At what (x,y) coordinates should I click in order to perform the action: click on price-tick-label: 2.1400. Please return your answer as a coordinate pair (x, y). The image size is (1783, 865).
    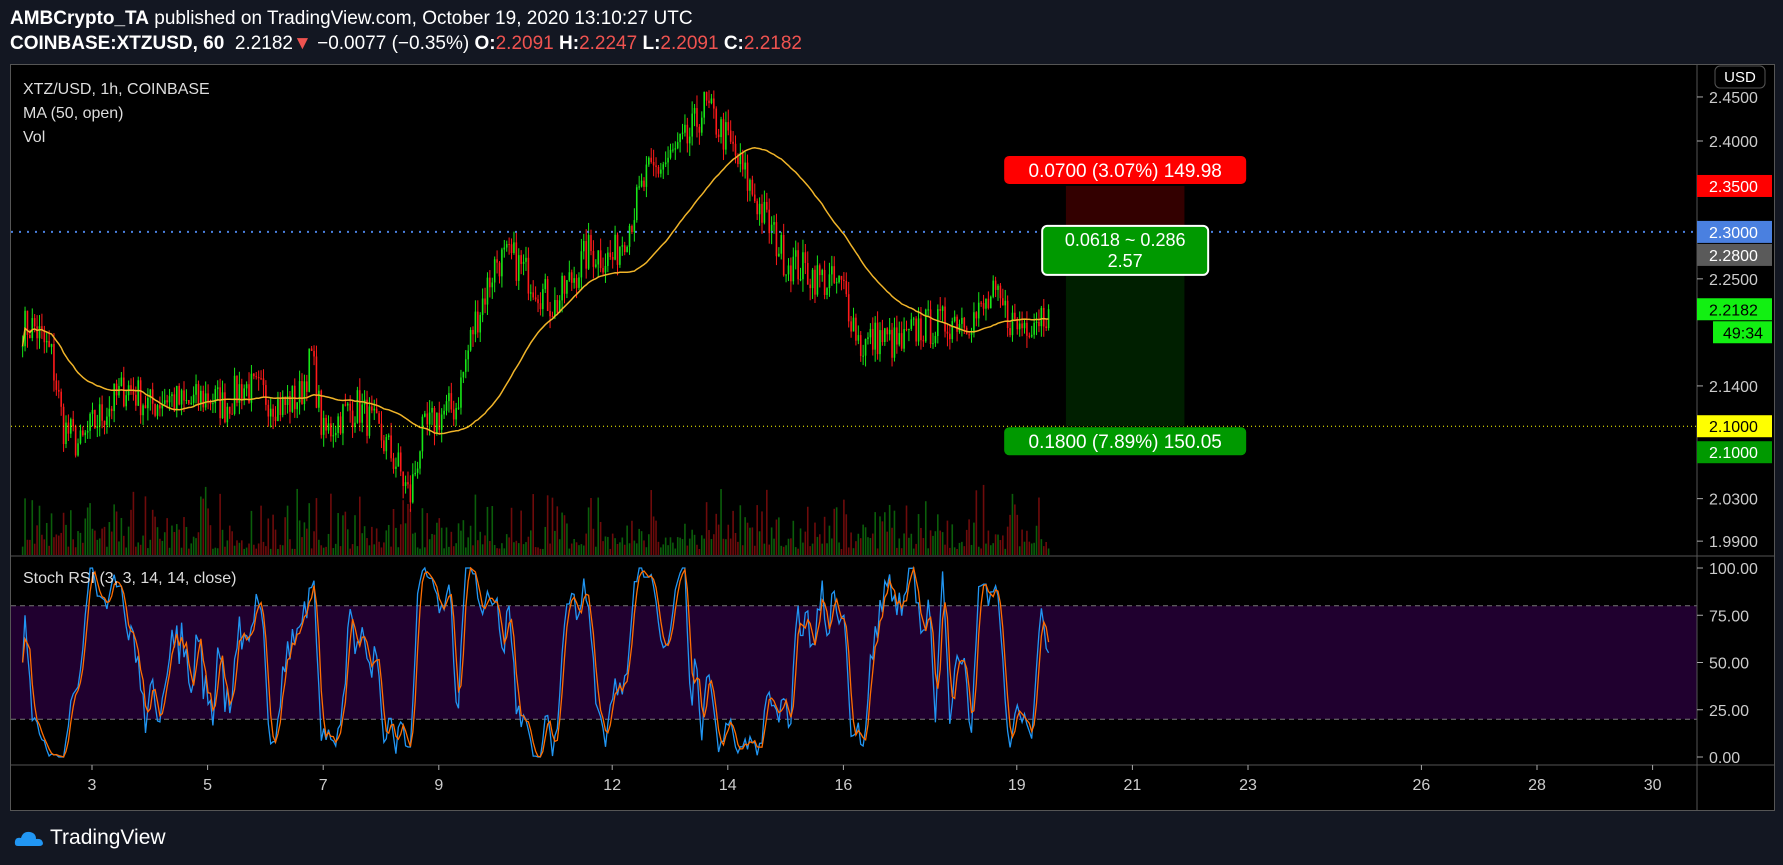
    Looking at the image, I should click on (1733, 387).